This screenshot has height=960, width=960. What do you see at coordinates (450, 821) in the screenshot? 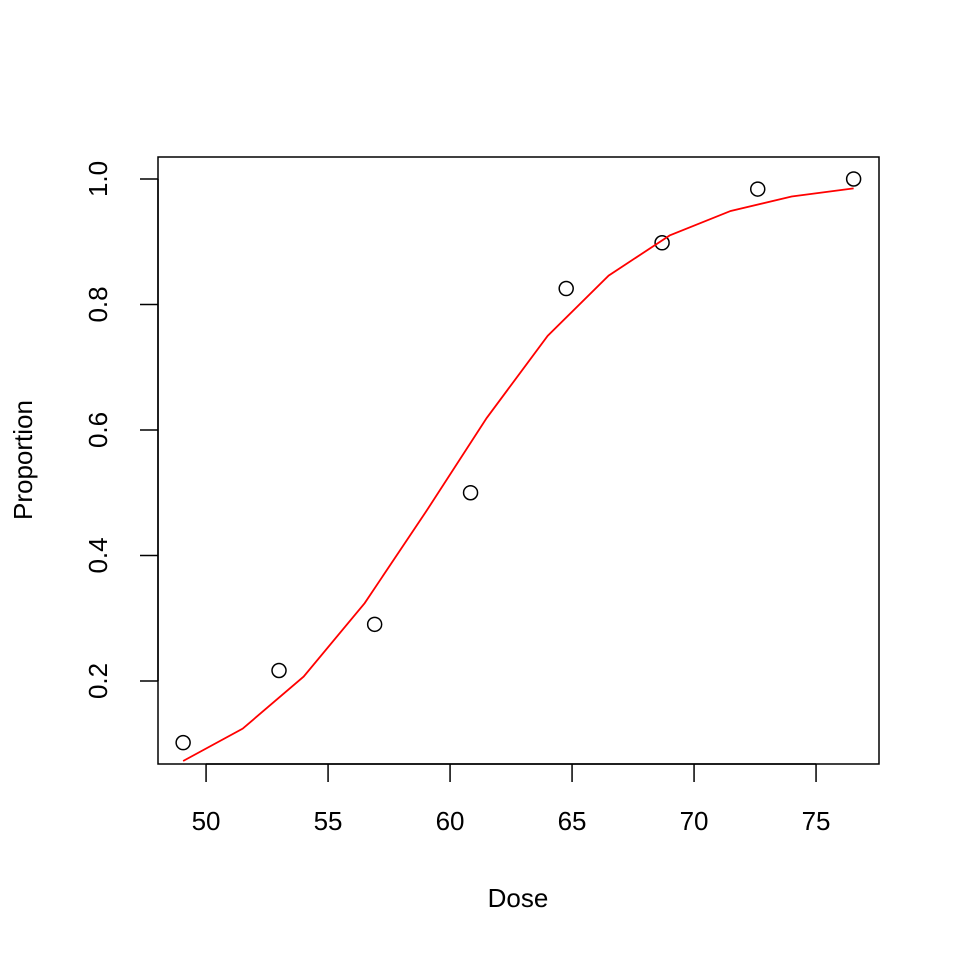
I see `x-tick-label: 60` at bounding box center [450, 821].